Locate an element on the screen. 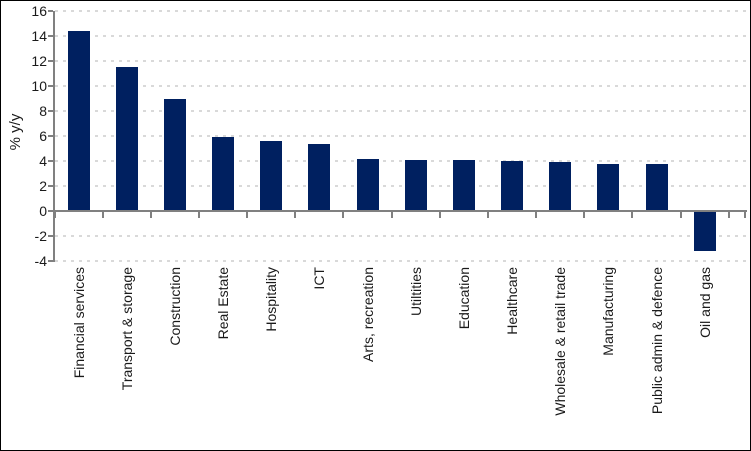  x-category-label: ICT is located at coordinates (319, 278).